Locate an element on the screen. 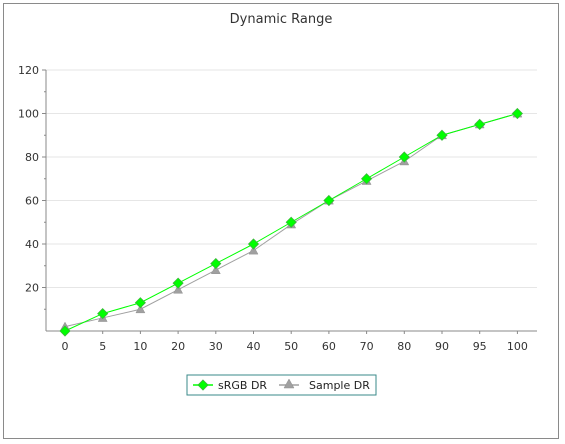  x-tick-label: 90 is located at coordinates (442, 346).